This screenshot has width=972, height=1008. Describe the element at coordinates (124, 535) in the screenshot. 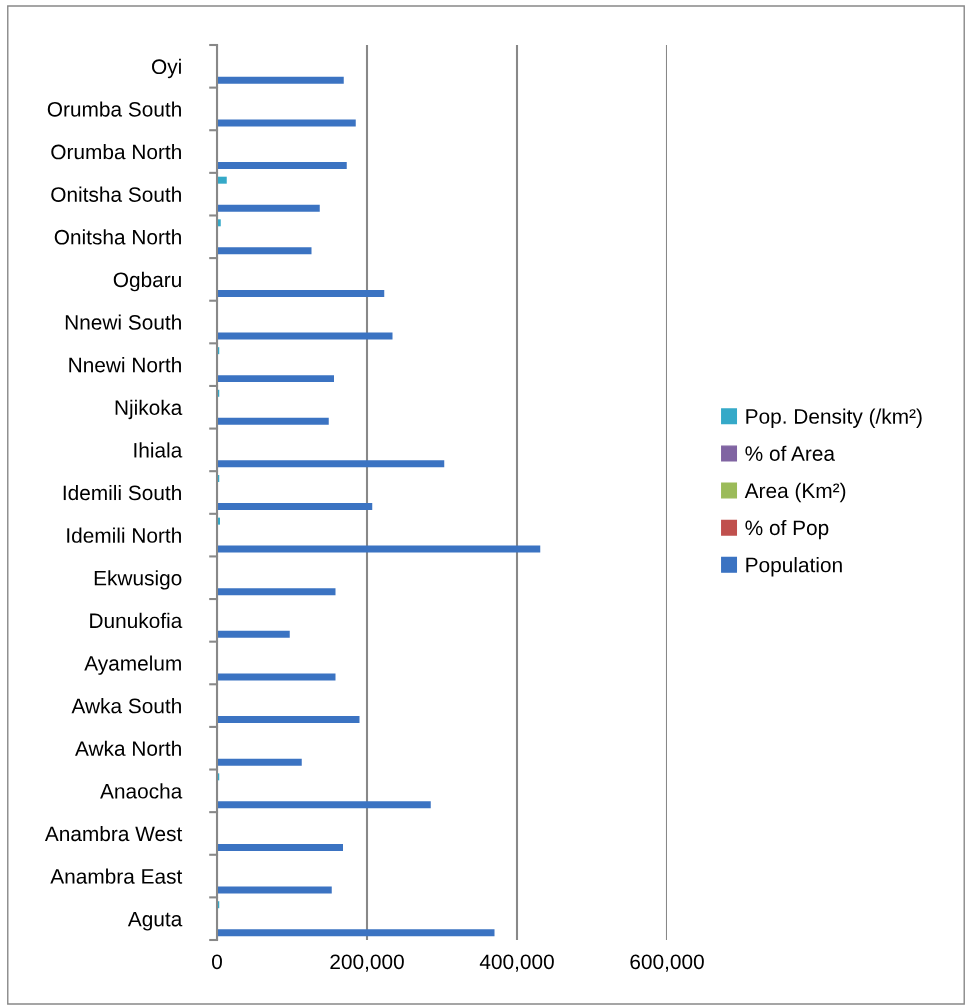

I see `y-tick-label: Idemili North` at that location.